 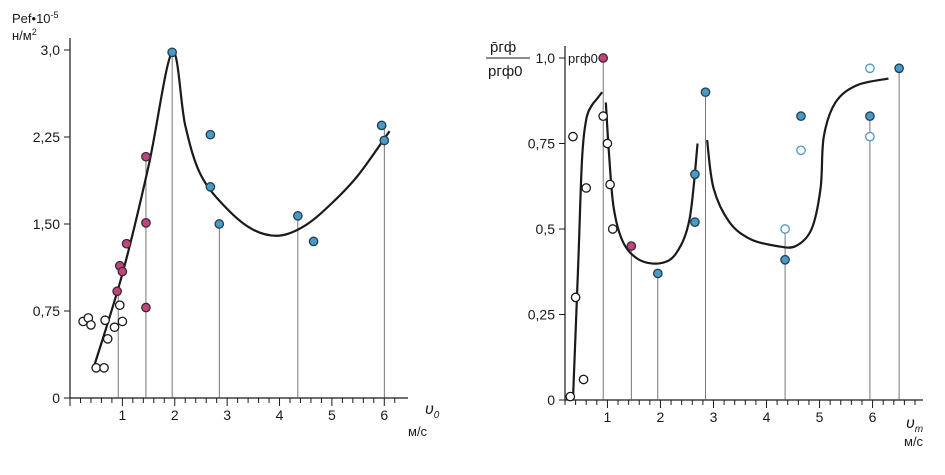 What do you see at coordinates (541, 315) in the screenshot?
I see `chart-right-y-tick-label: 0,25` at bounding box center [541, 315].